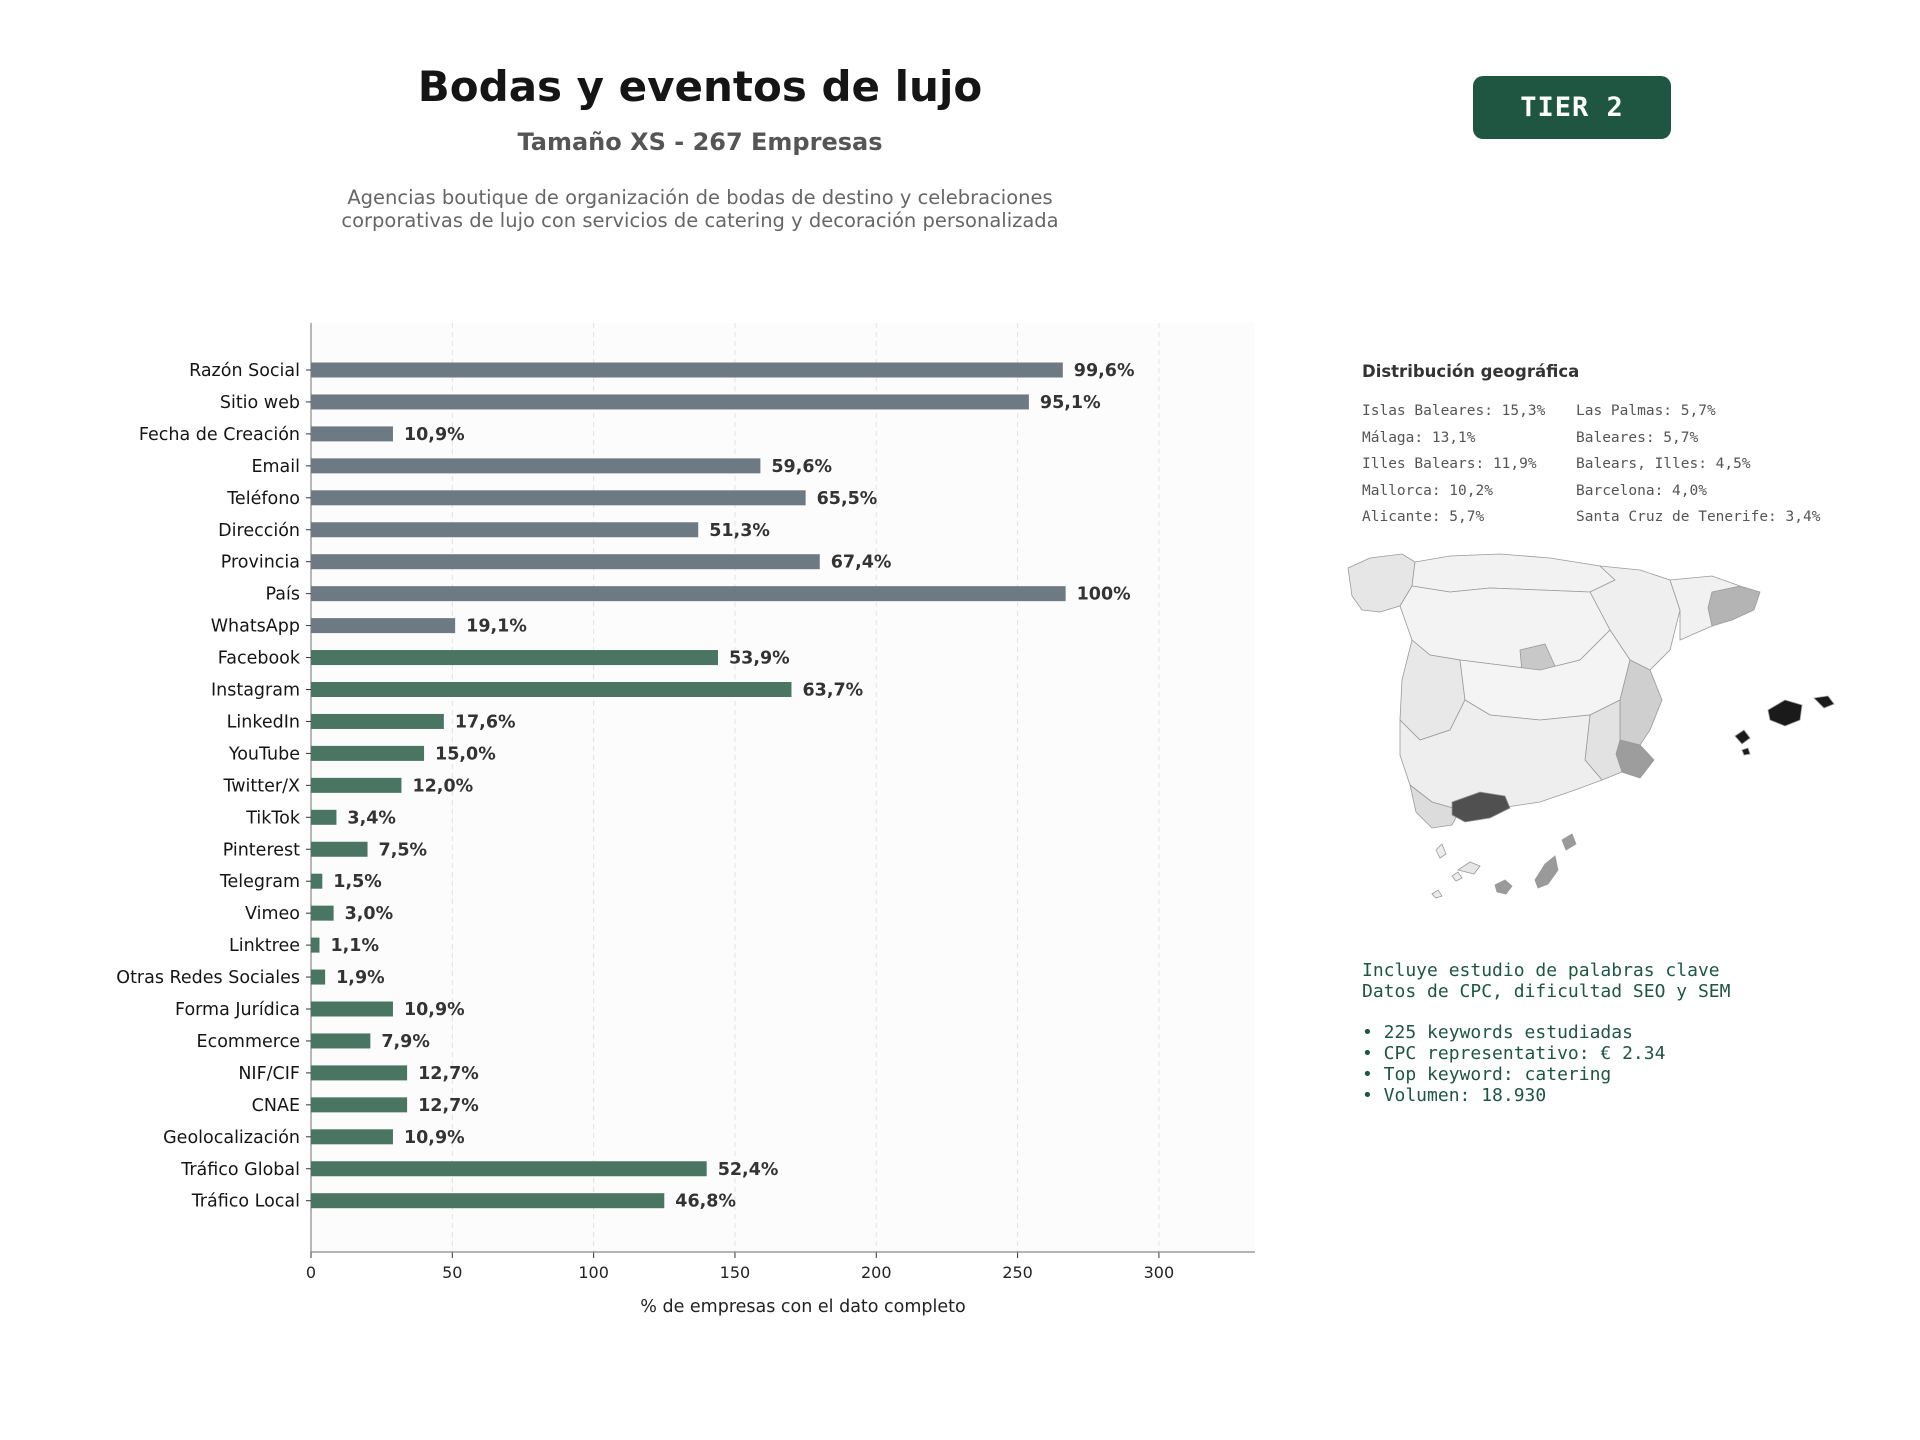 The height and width of the screenshot is (1440, 1920). Describe the element at coordinates (1471, 371) in the screenshot. I see `geo-distribution-title: Distribución geográfica` at that location.